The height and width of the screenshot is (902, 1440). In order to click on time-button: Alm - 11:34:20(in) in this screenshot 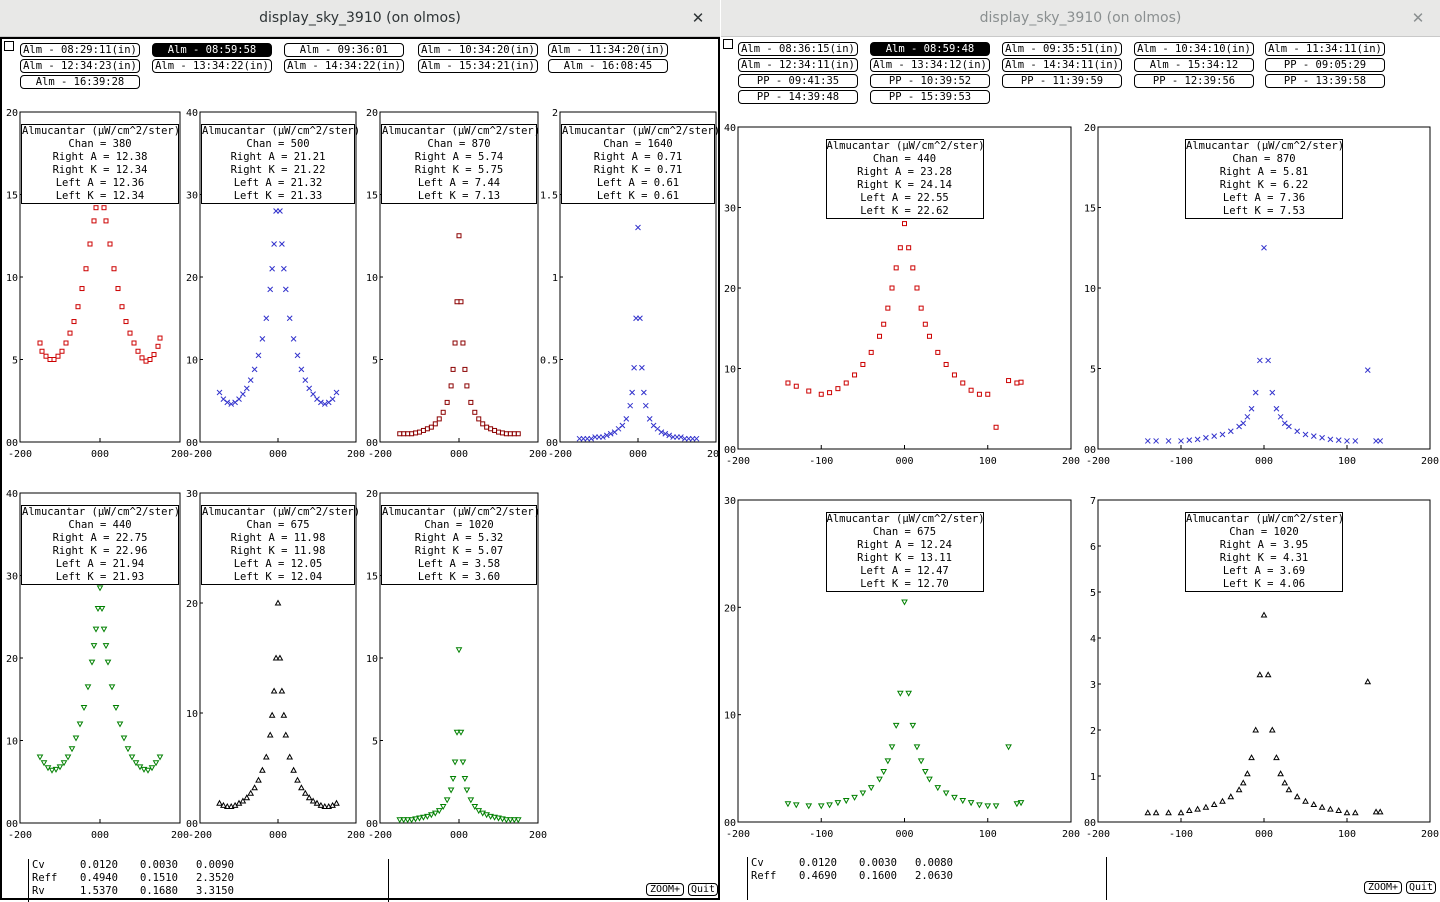, I will do `click(608, 50)`.